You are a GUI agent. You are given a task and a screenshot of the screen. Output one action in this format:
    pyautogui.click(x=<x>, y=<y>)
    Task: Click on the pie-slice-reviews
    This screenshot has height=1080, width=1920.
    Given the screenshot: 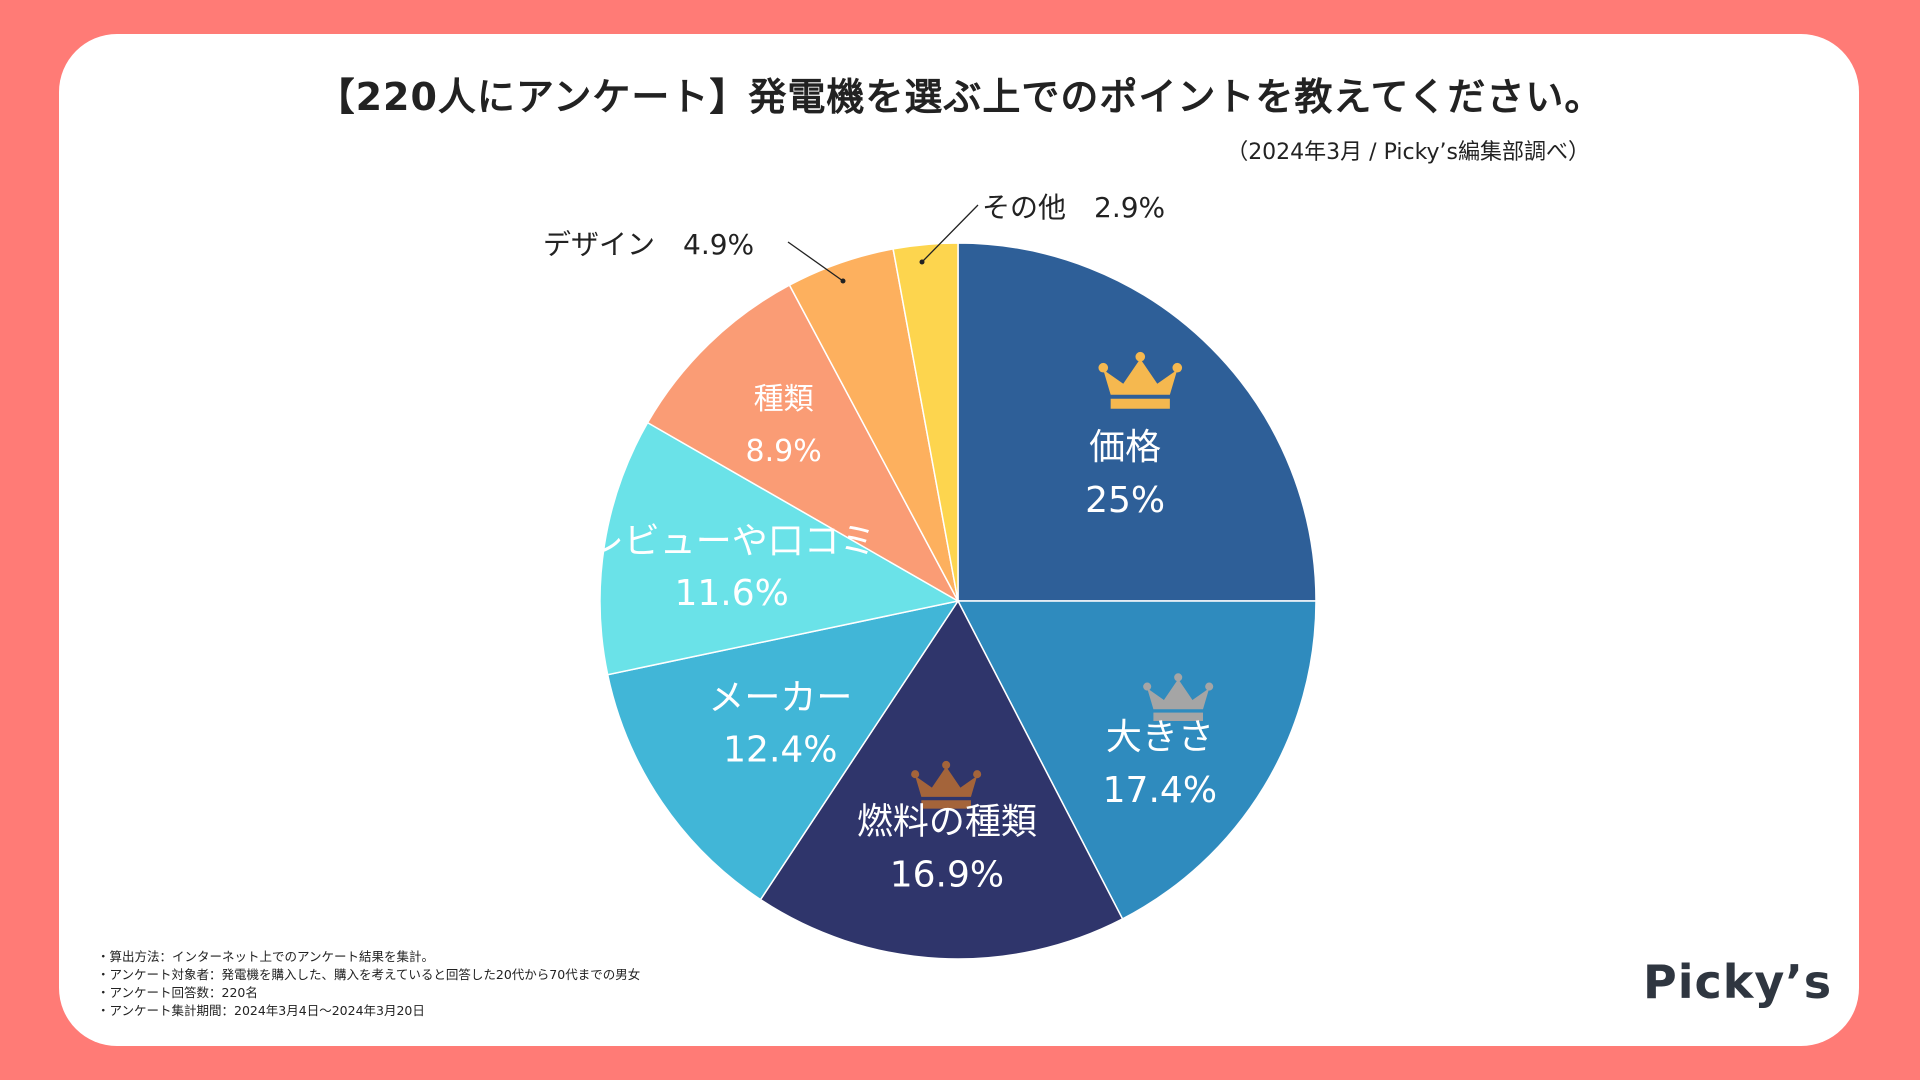 What is the action you would take?
    pyautogui.click(x=780, y=548)
    